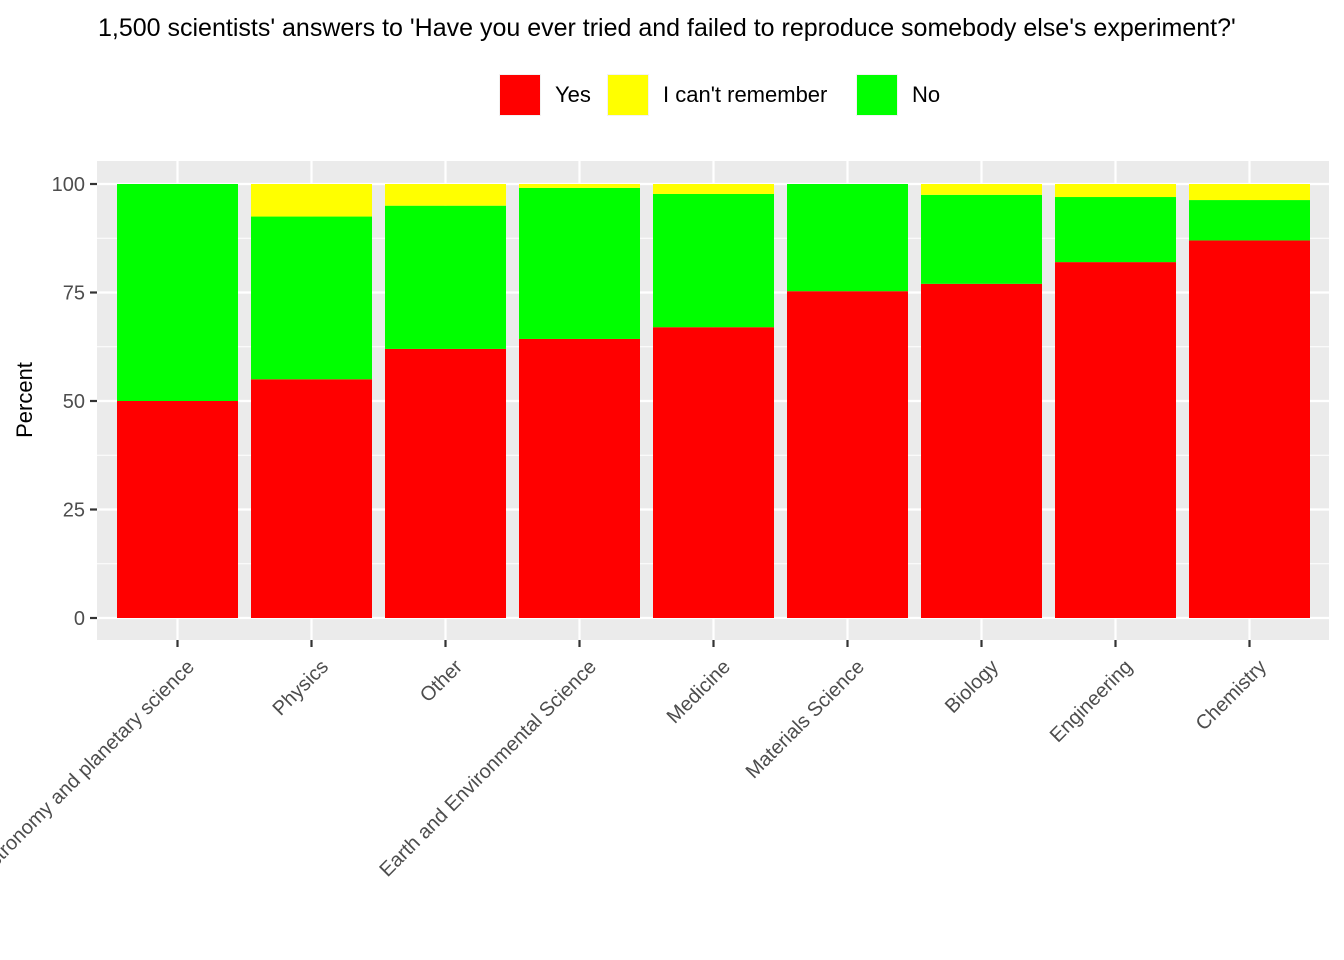 This screenshot has width=1344, height=960. Describe the element at coordinates (1115, 230) in the screenshot. I see `bar-no-engineering` at that location.